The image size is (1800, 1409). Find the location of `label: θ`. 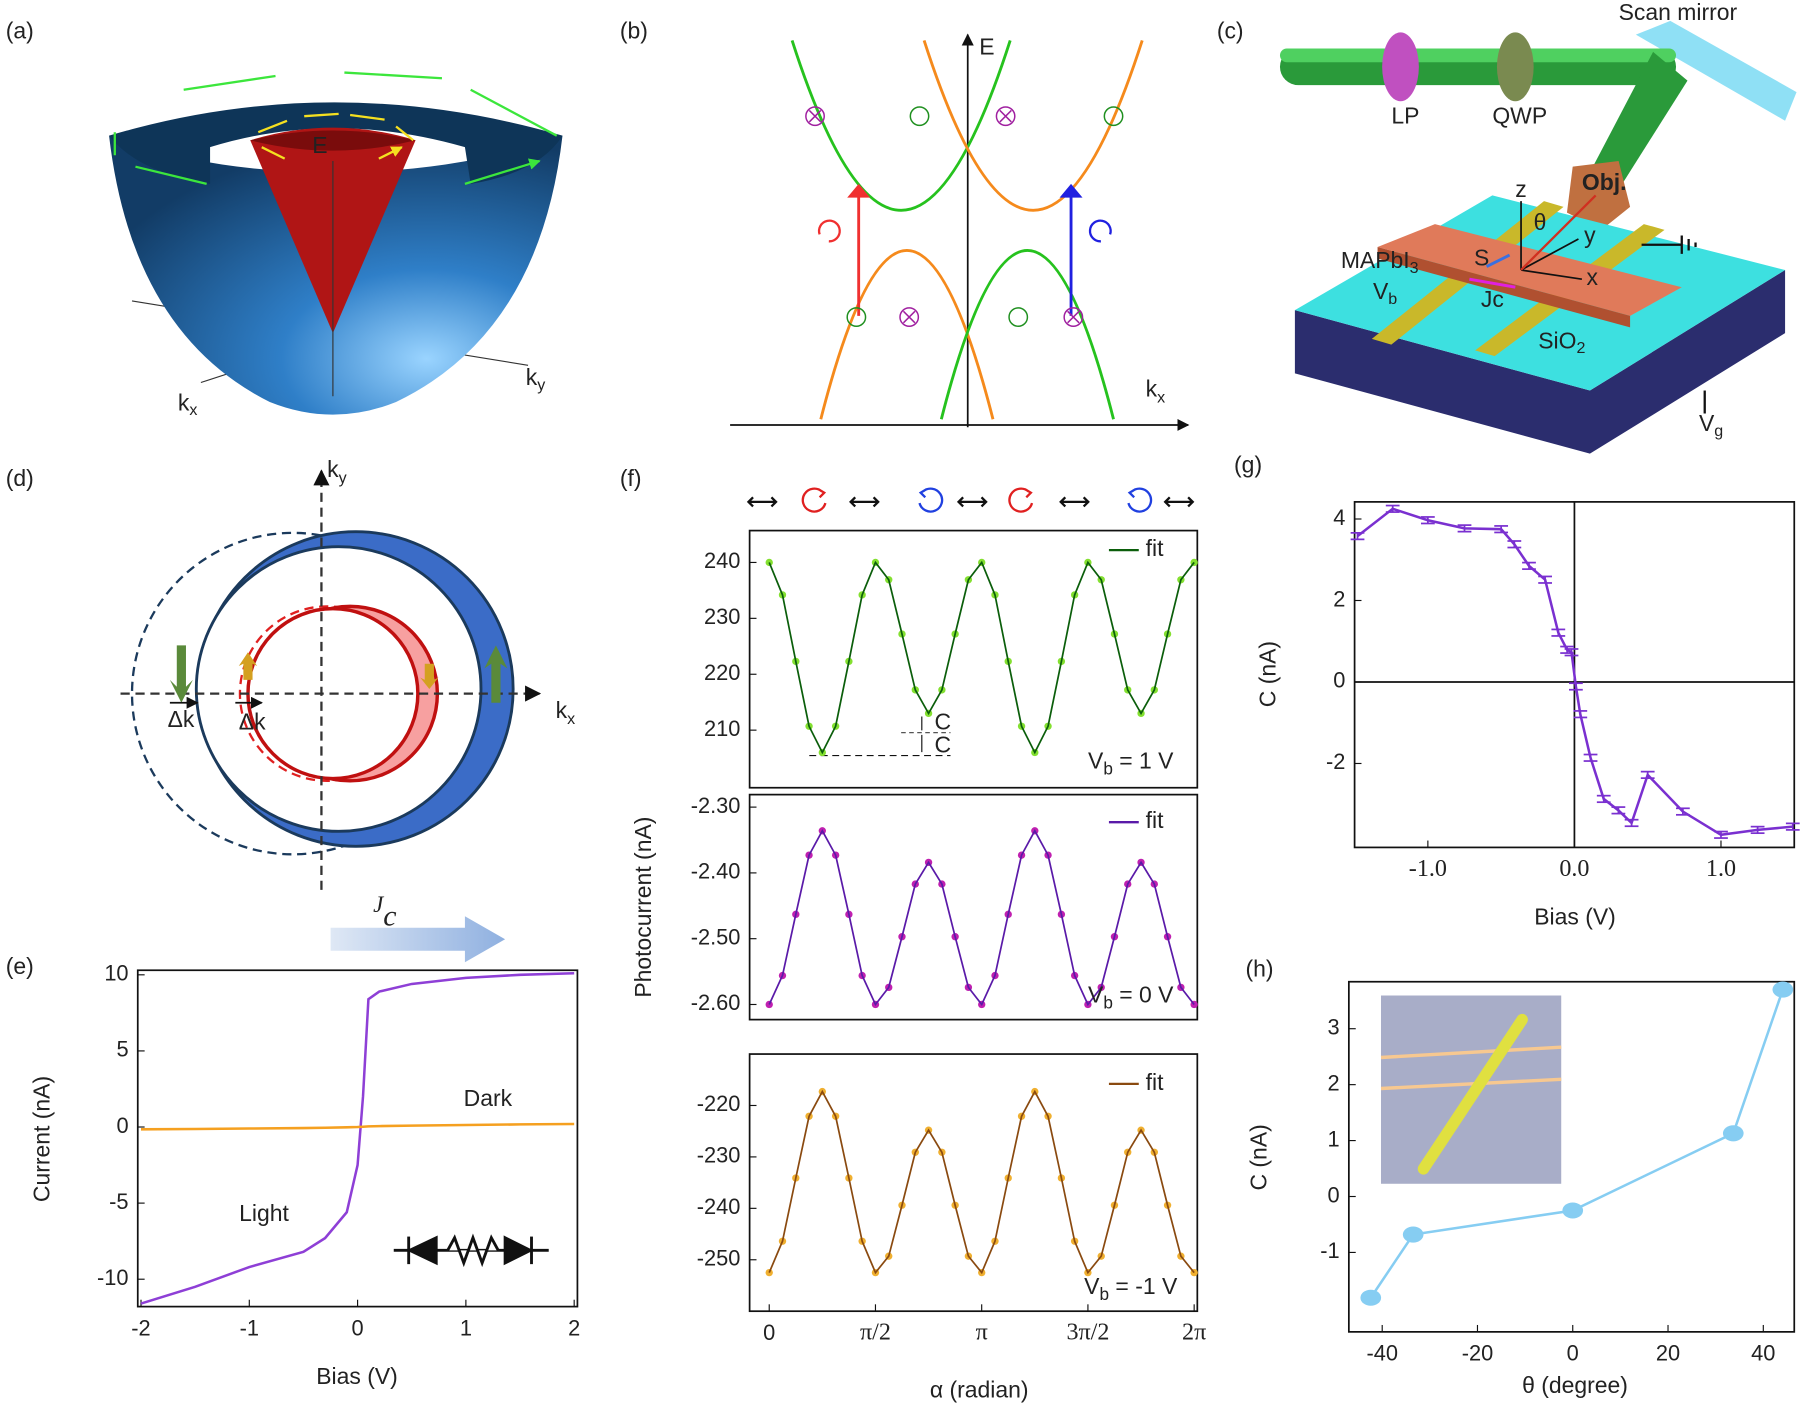

label: θ is located at coordinates (1540, 222).